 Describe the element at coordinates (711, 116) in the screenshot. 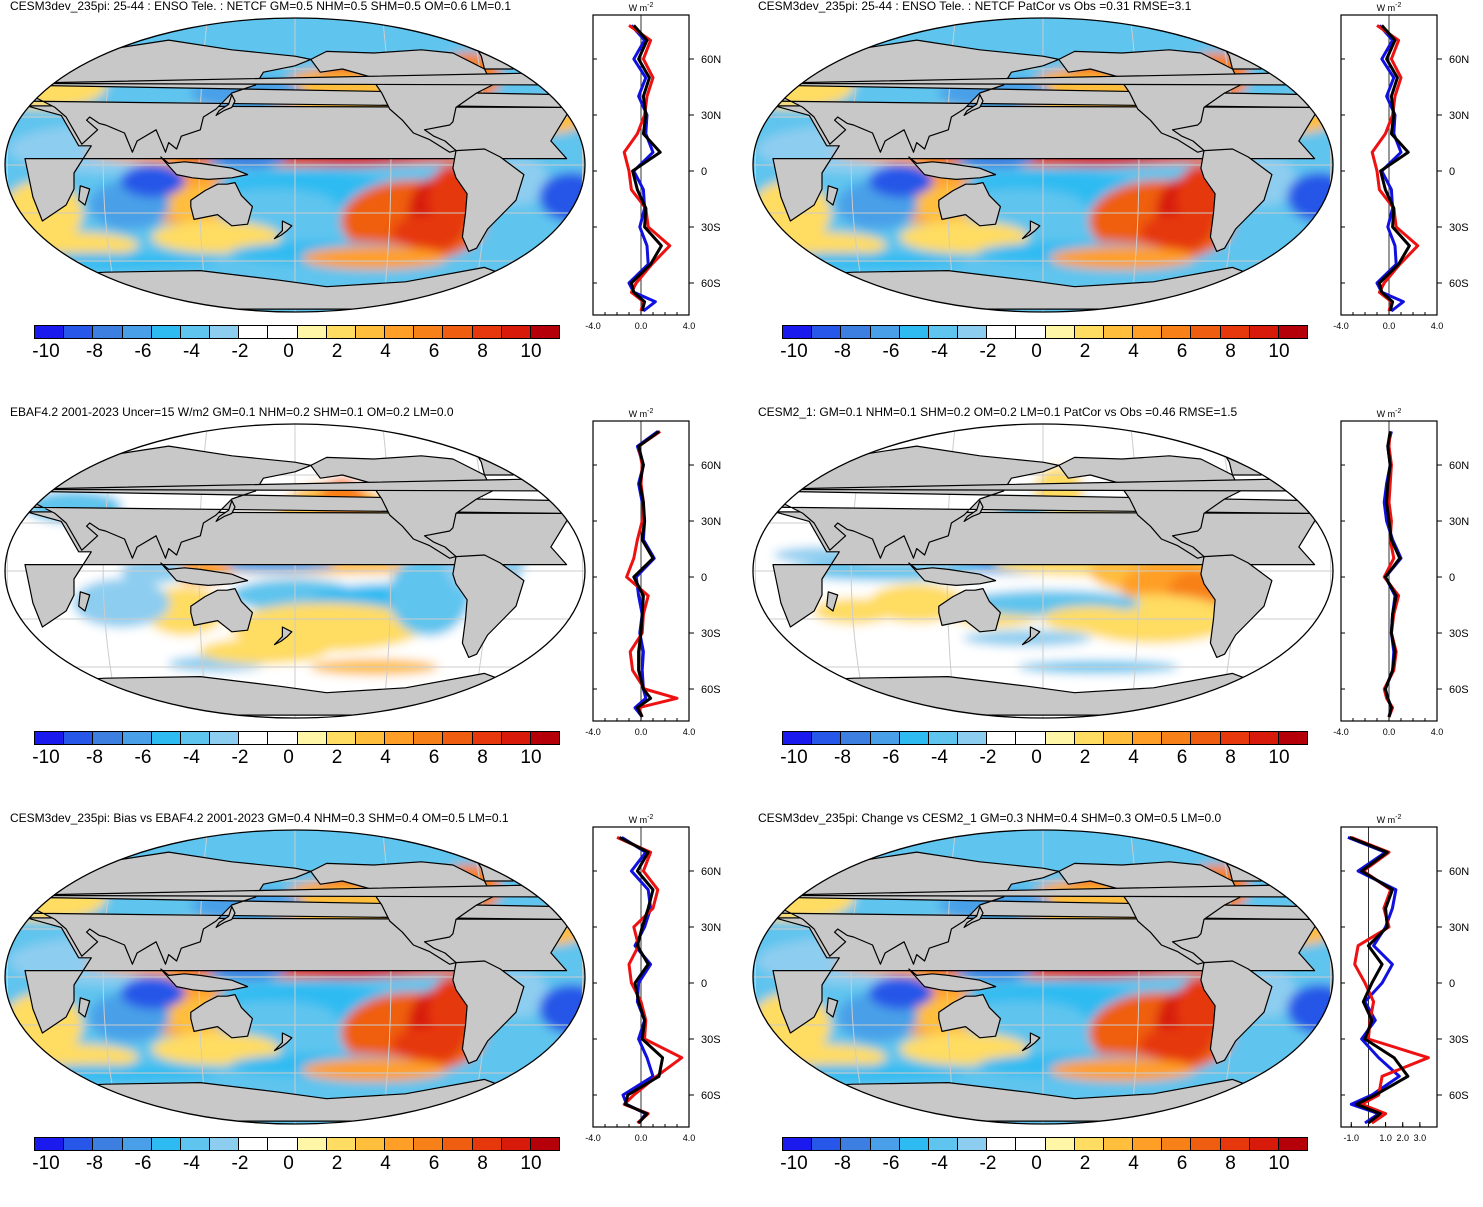

I see `y-tick-label: 30N` at that location.